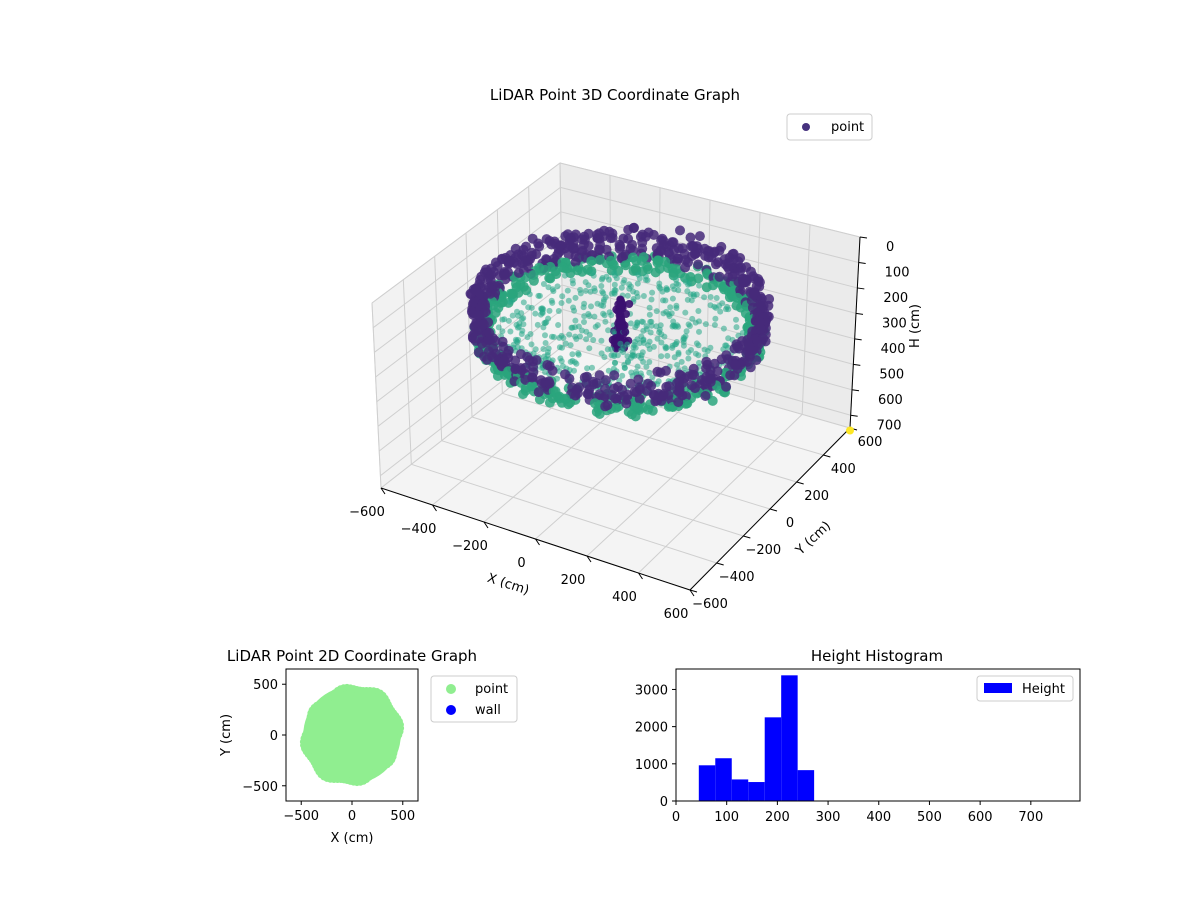 The width and height of the screenshot is (1200, 900). I want to click on z-tick-label: 100, so click(897, 272).